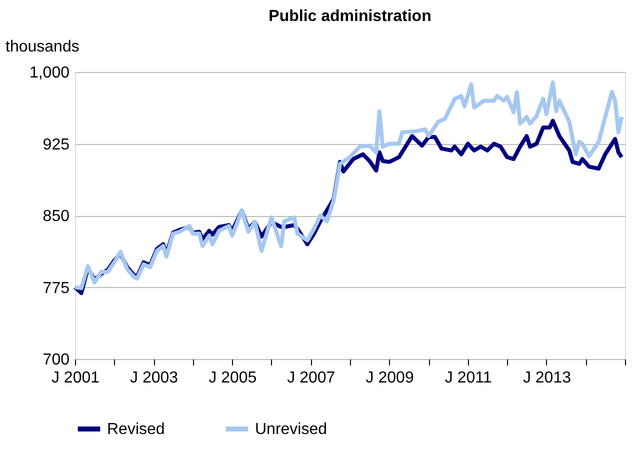  I want to click on y-tick-label: 700, so click(56, 360).